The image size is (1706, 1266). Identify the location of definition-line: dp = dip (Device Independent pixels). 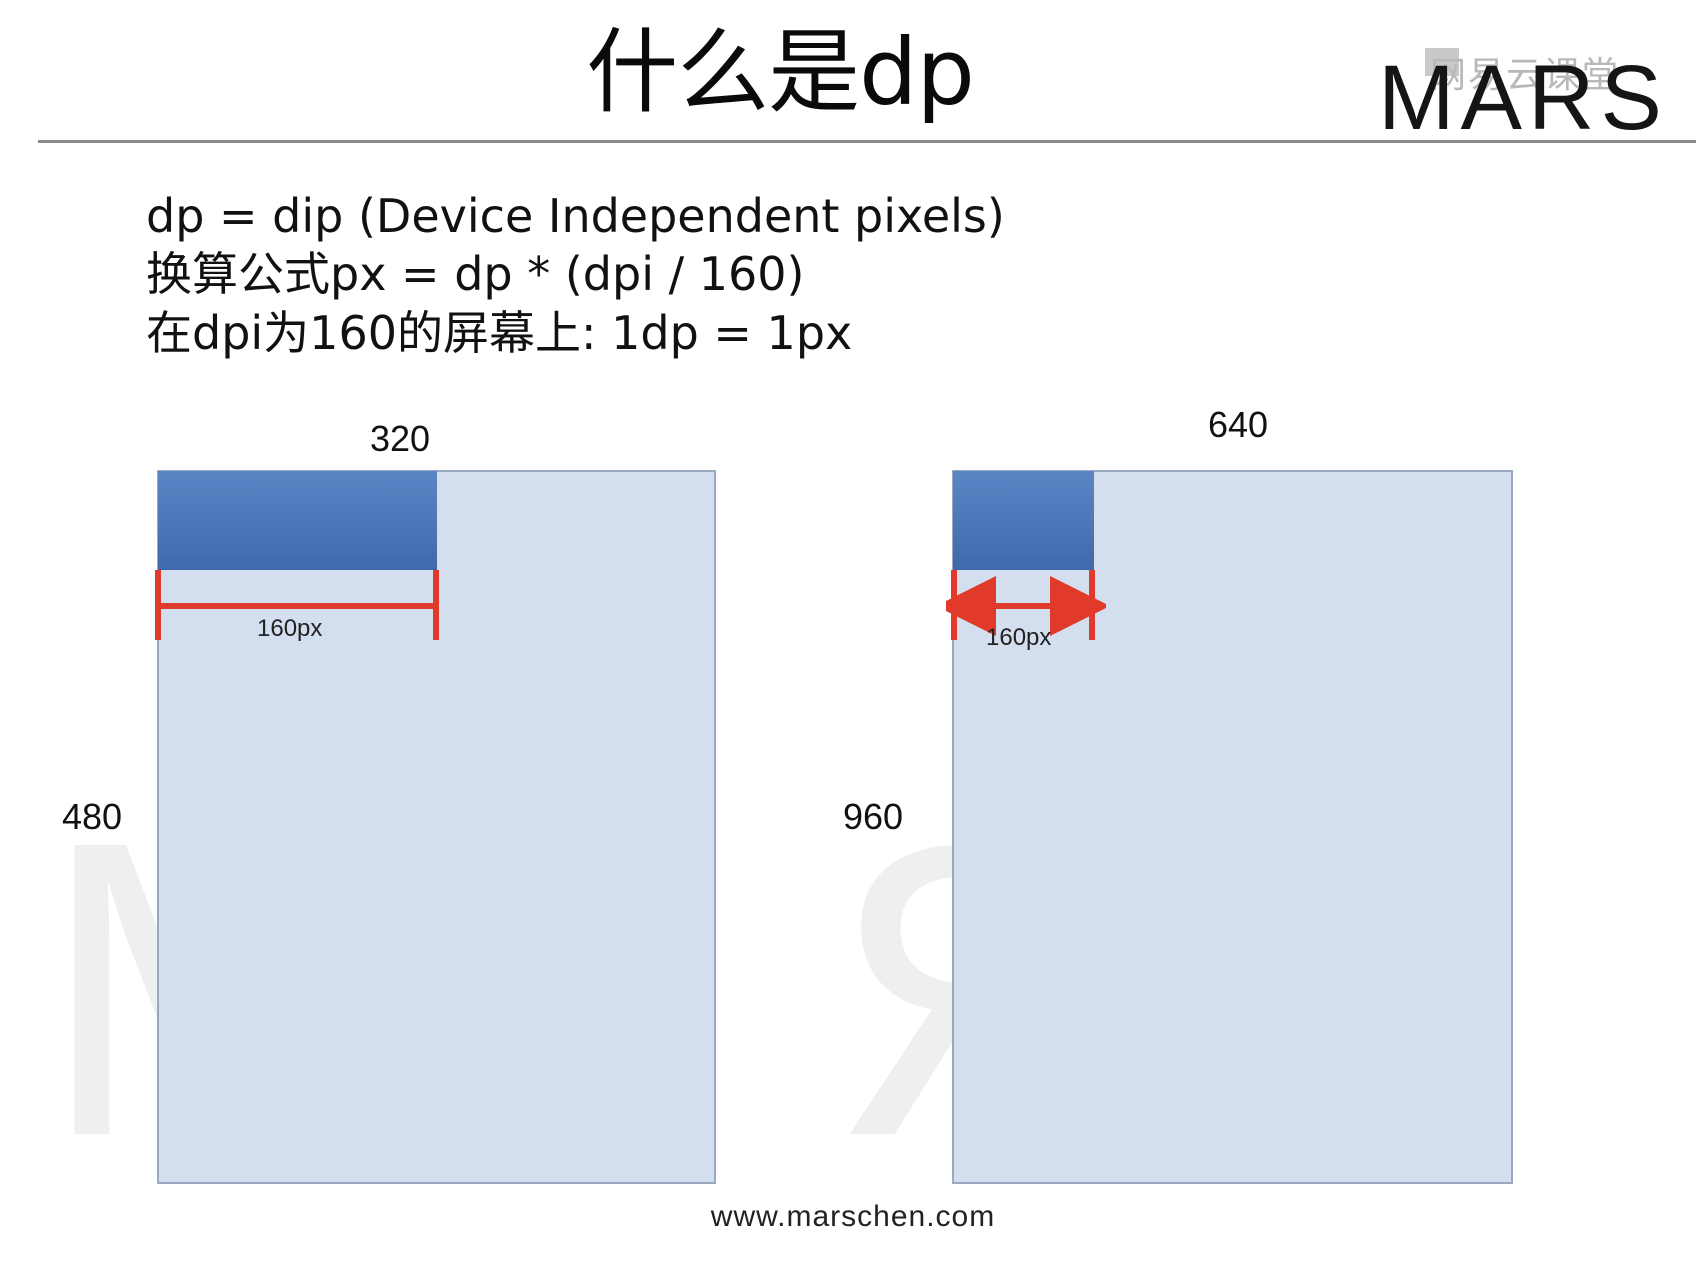
(575, 216).